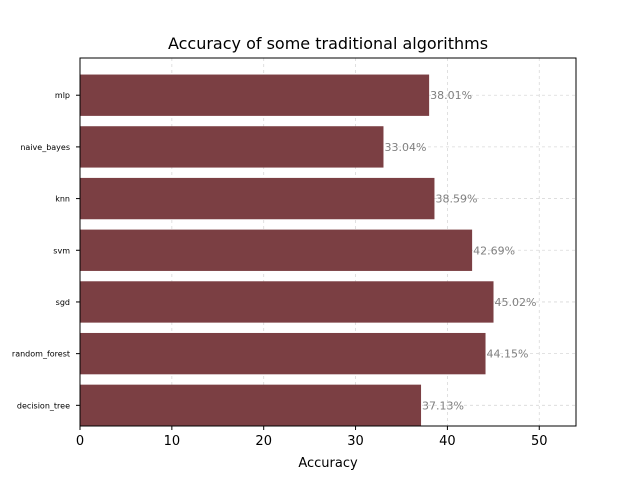  What do you see at coordinates (312, 437) in the screenshot?
I see `x-axis-ticks: 0 10 20 30 40 50` at bounding box center [312, 437].